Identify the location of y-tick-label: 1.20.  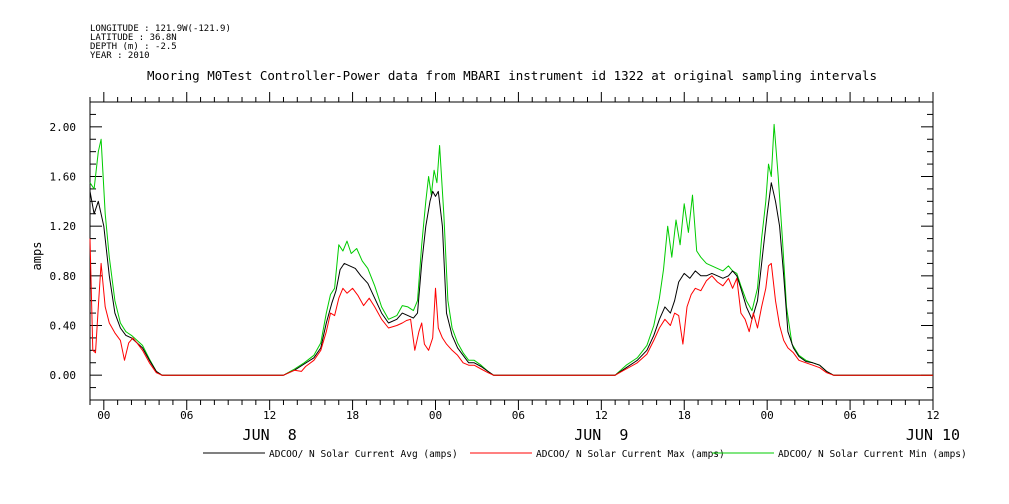
(63, 226).